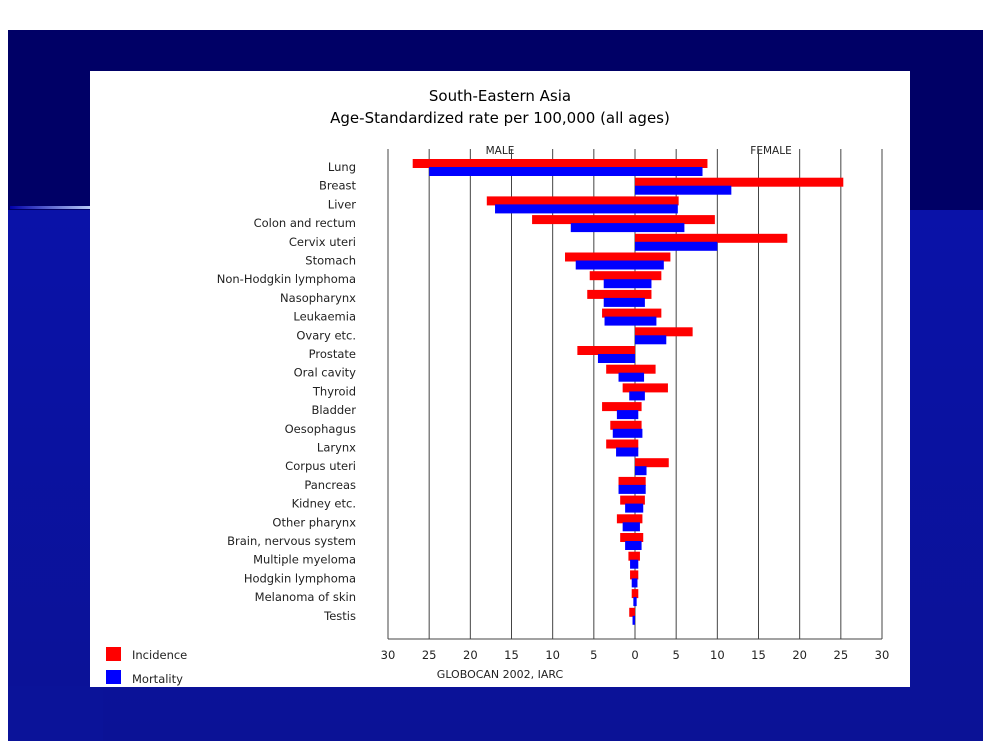 The image size is (983, 741). Describe the element at coordinates (146, 666) in the screenshot. I see `legend: Incidence Mortality` at that location.